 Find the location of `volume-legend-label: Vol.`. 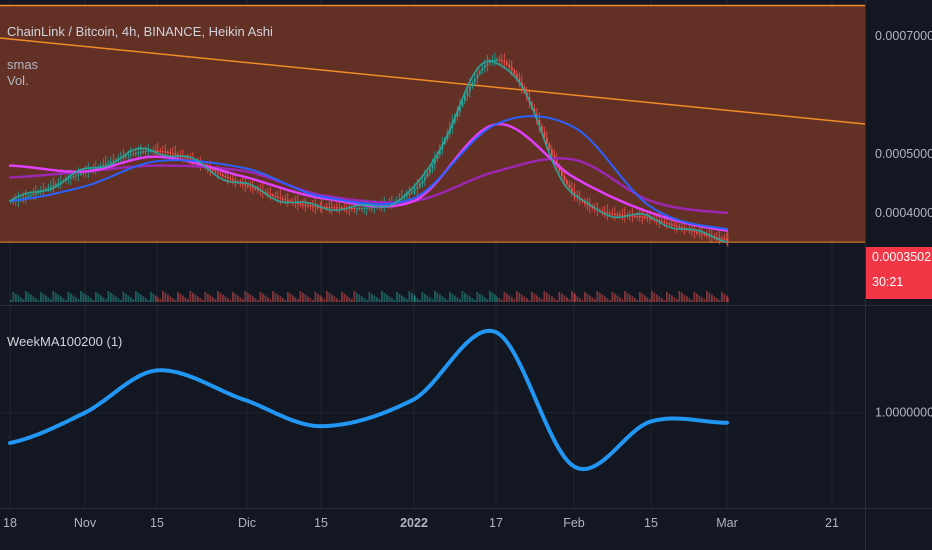

volume-legend-label: Vol. is located at coordinates (18, 80).